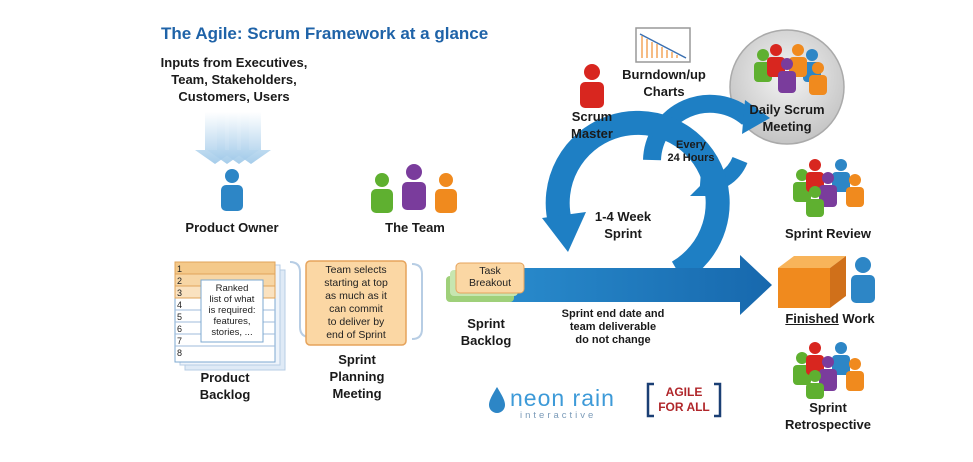 This screenshot has height=462, width=973. I want to click on backlog-number: 7, so click(180, 341).